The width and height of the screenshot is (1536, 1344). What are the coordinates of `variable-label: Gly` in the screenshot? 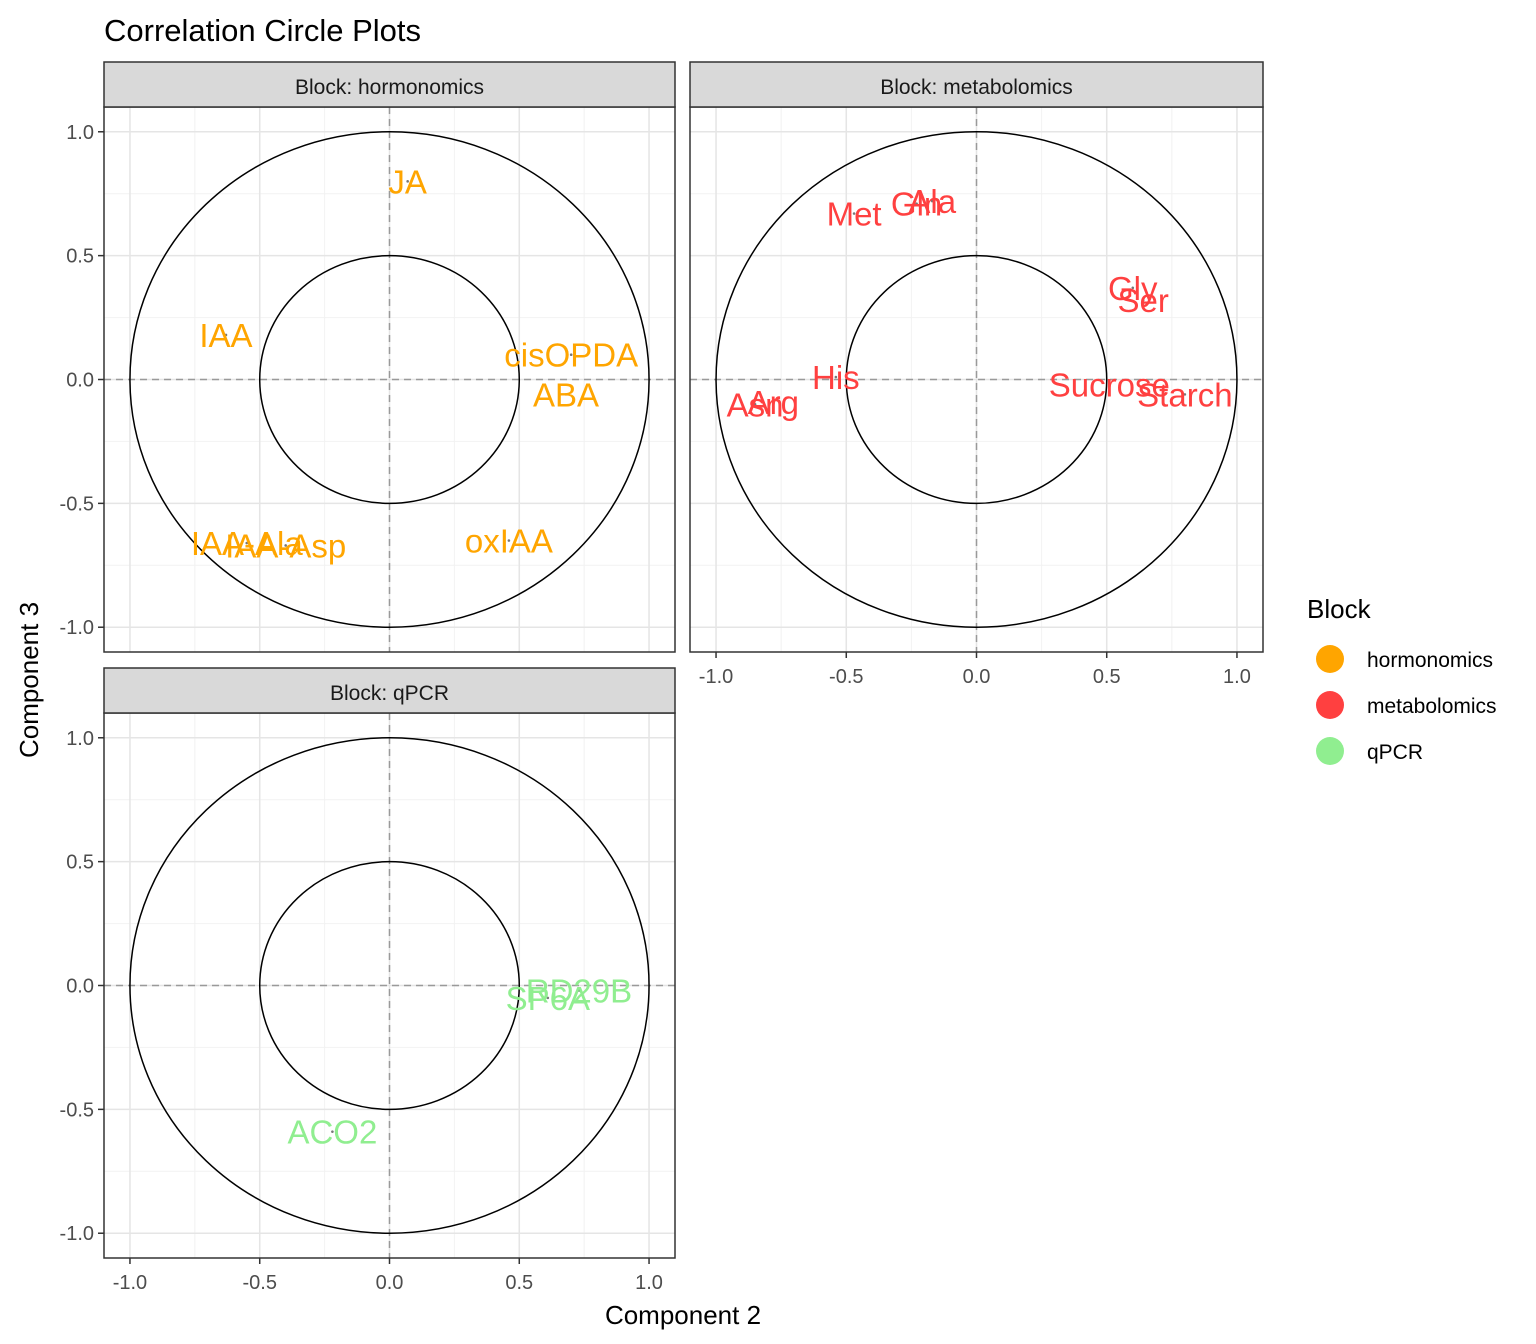 It's located at (1133, 288).